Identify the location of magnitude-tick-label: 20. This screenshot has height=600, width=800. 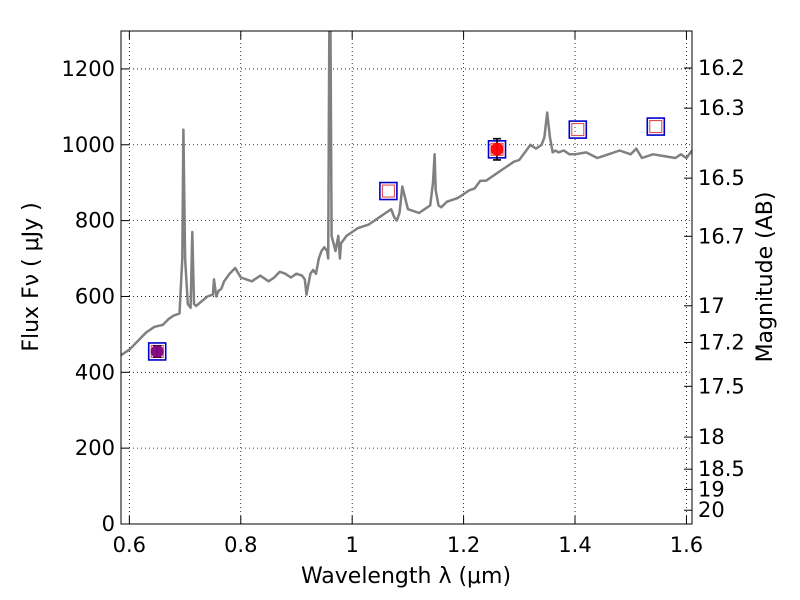
(711, 510).